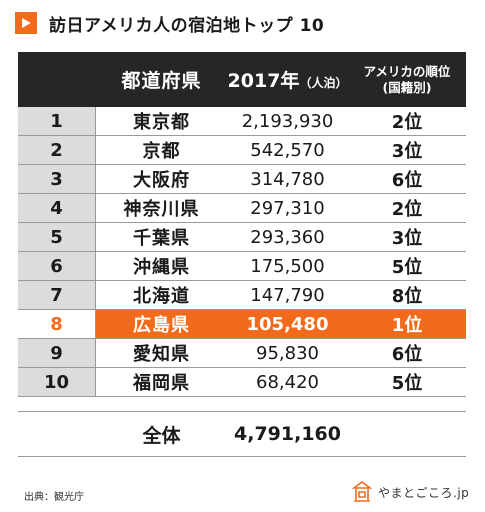  What do you see at coordinates (161, 81) in the screenshot?
I see `header-prefecture: 都道府県` at bounding box center [161, 81].